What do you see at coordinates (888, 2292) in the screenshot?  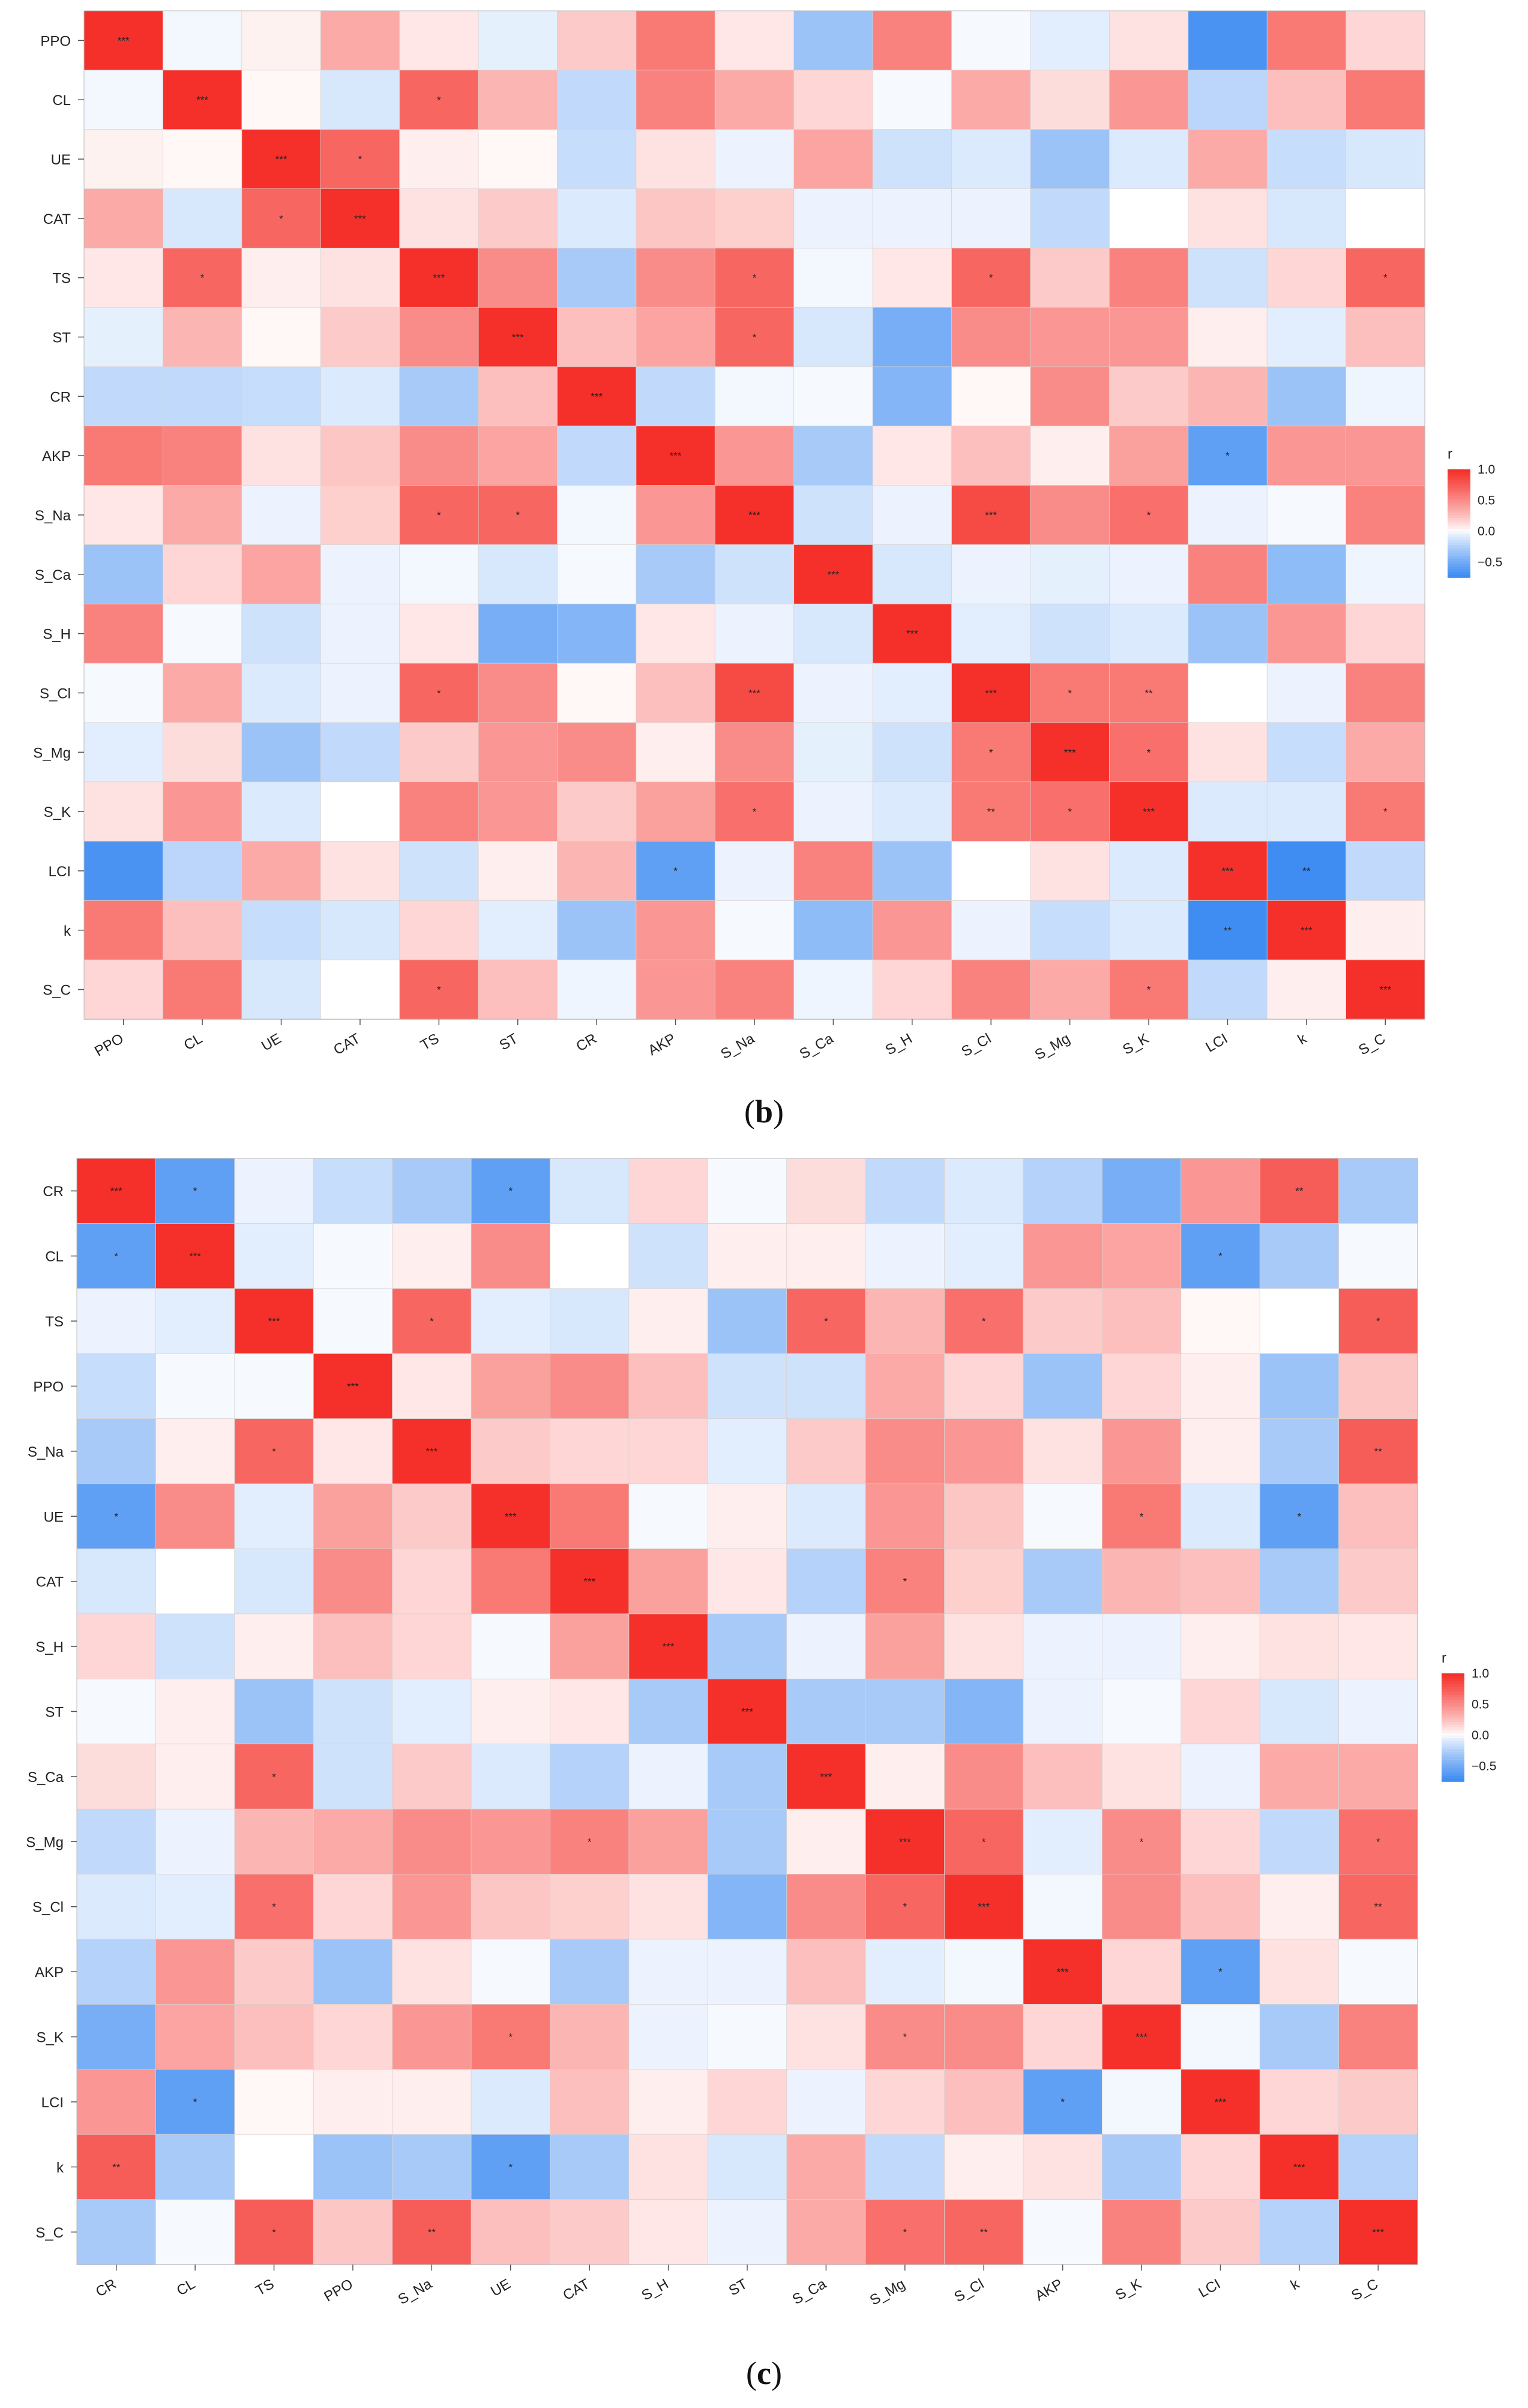 I see `x-tick-label: S_Mg` at bounding box center [888, 2292].